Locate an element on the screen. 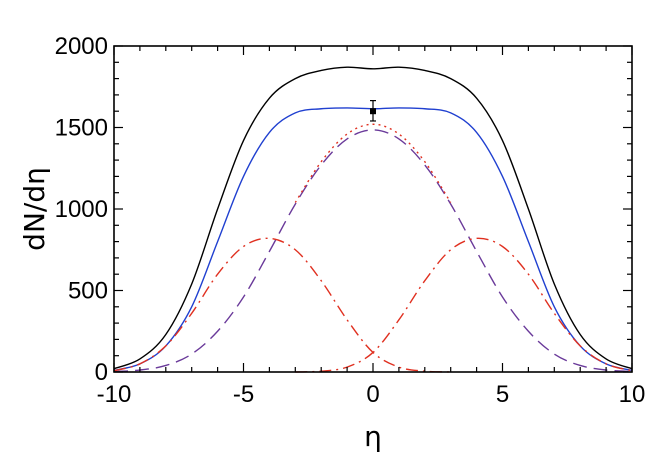 The width and height of the screenshot is (654, 462). x-tick-labels: -10 -5 0 5 10 is located at coordinates (371, 394).